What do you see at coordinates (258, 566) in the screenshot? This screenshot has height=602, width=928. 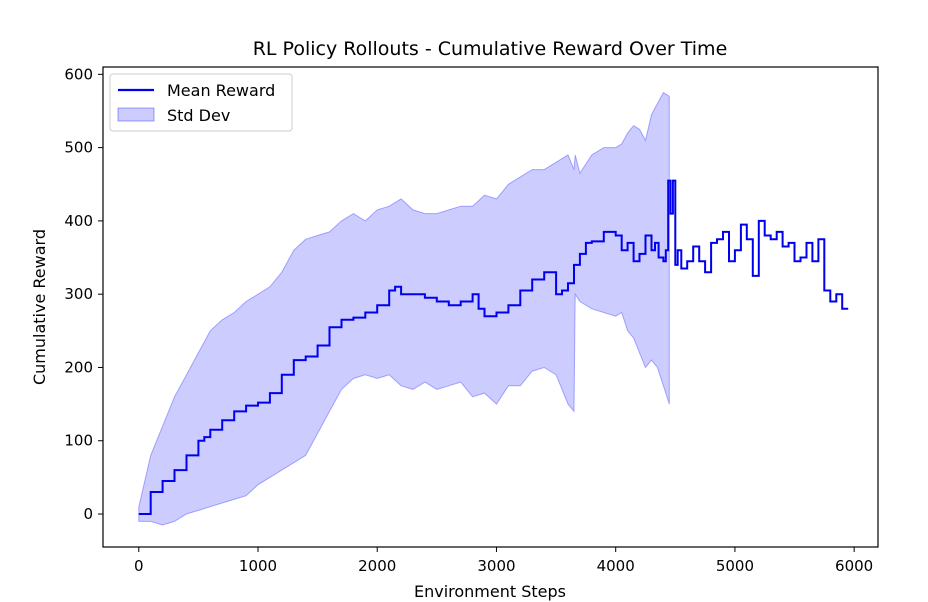 I see `x-tick-label: 1000` at bounding box center [258, 566].